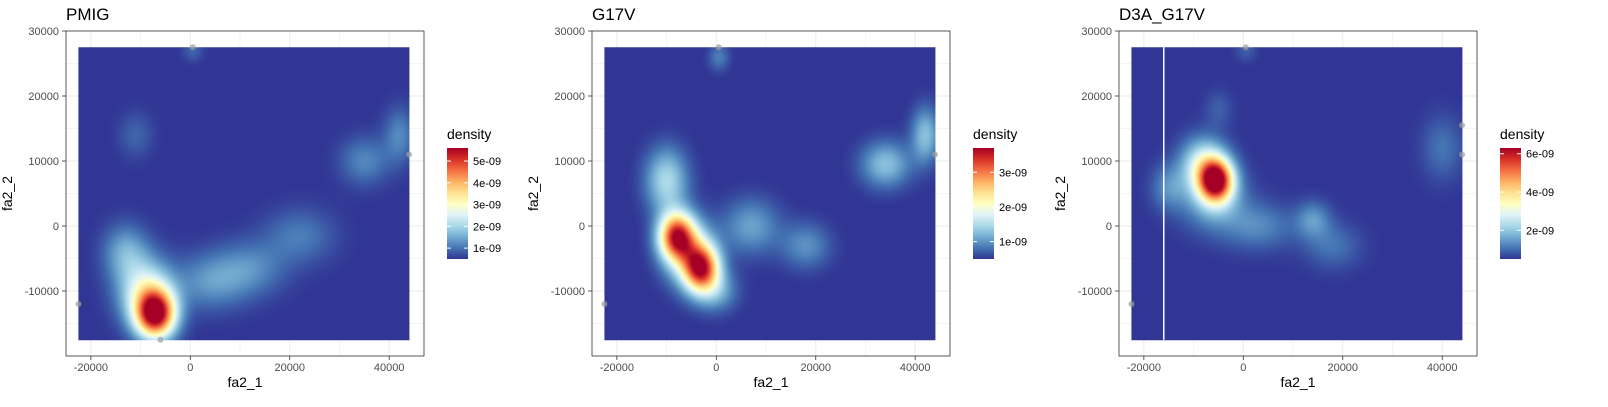  What do you see at coordinates (474, 192) in the screenshot?
I see `legend: density 1e-09 2e-09 3e-09 4e-09 5e-09` at bounding box center [474, 192].